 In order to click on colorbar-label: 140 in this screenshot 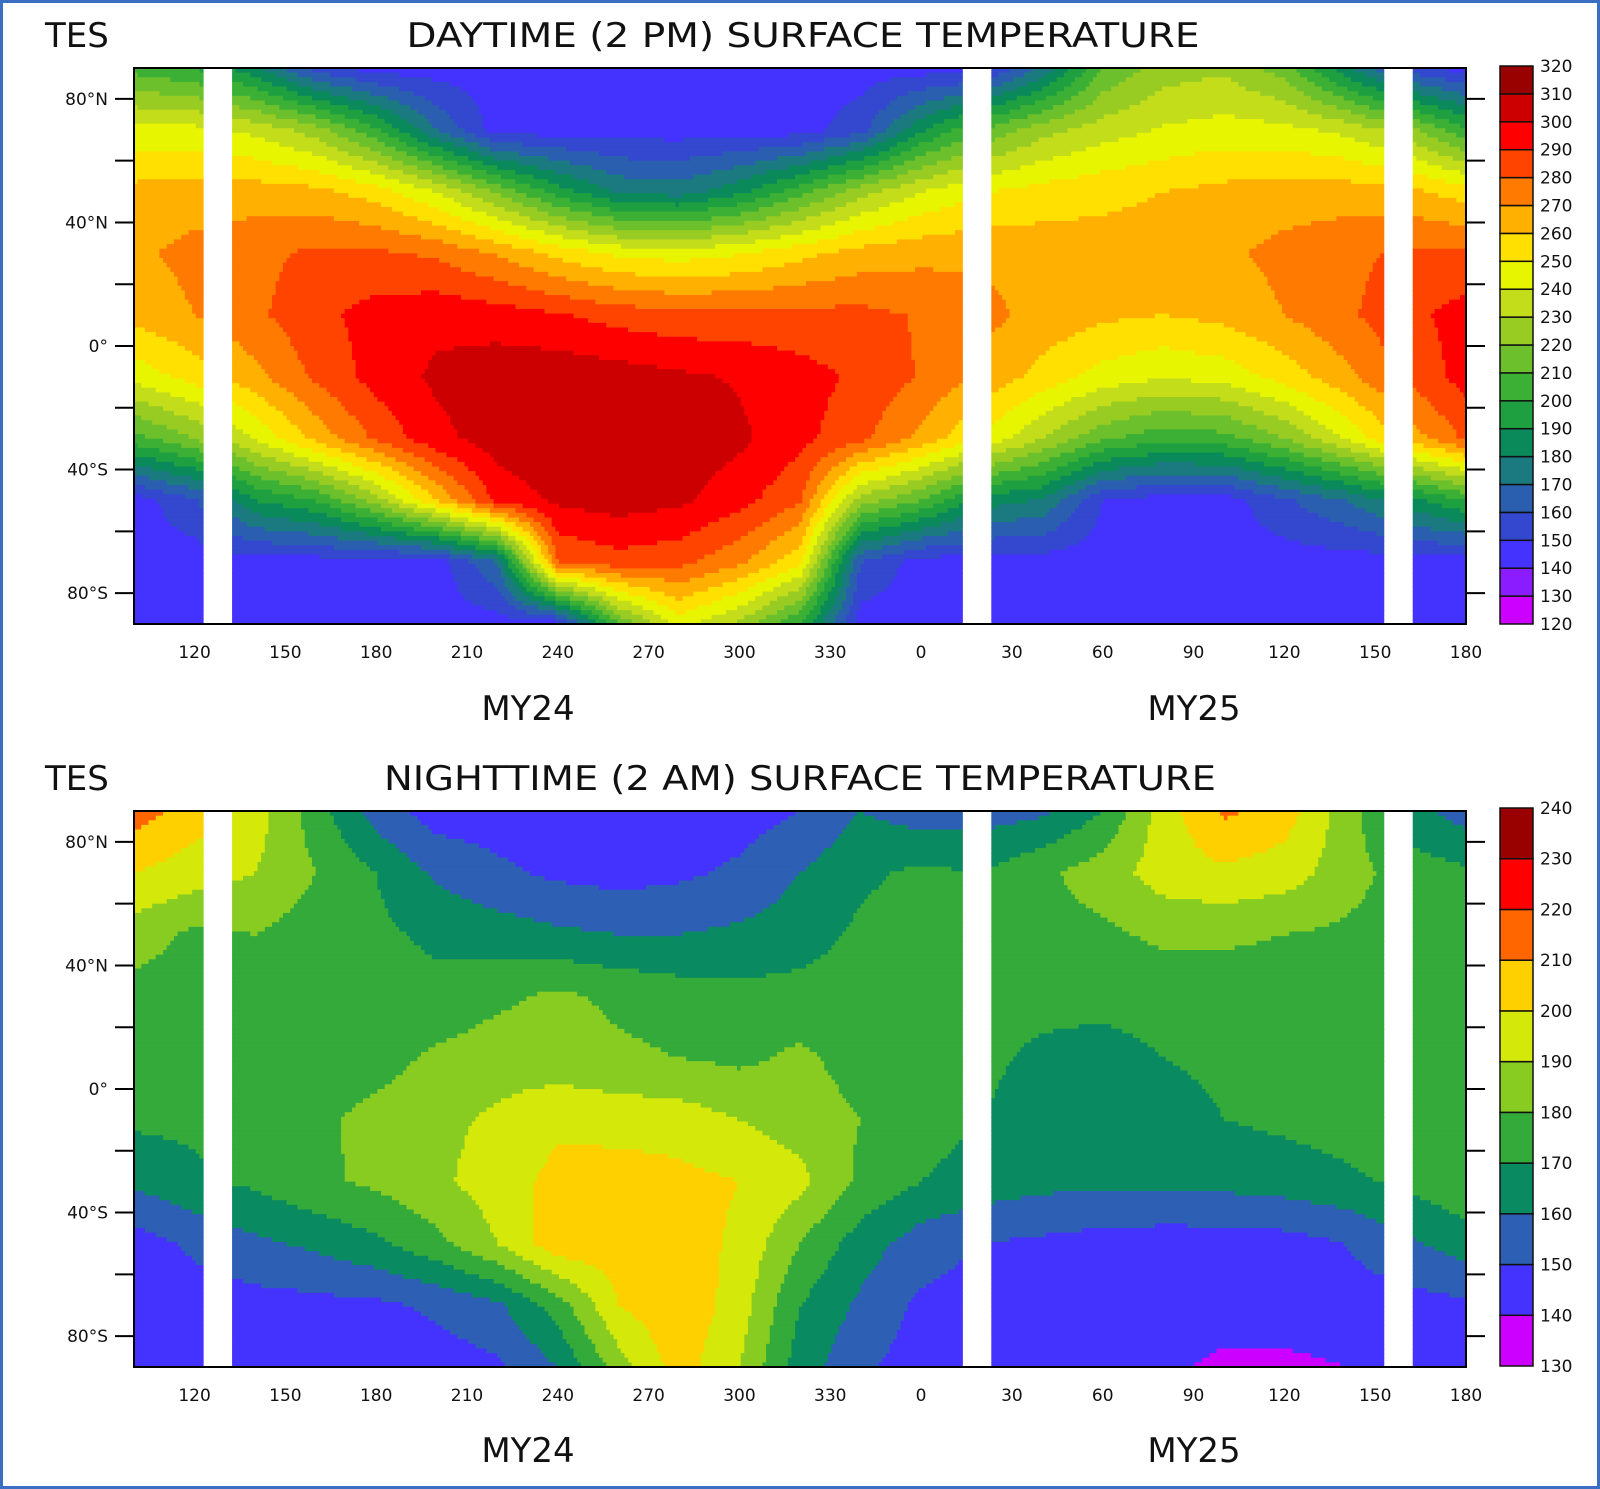, I will do `click(1556, 1316)`.